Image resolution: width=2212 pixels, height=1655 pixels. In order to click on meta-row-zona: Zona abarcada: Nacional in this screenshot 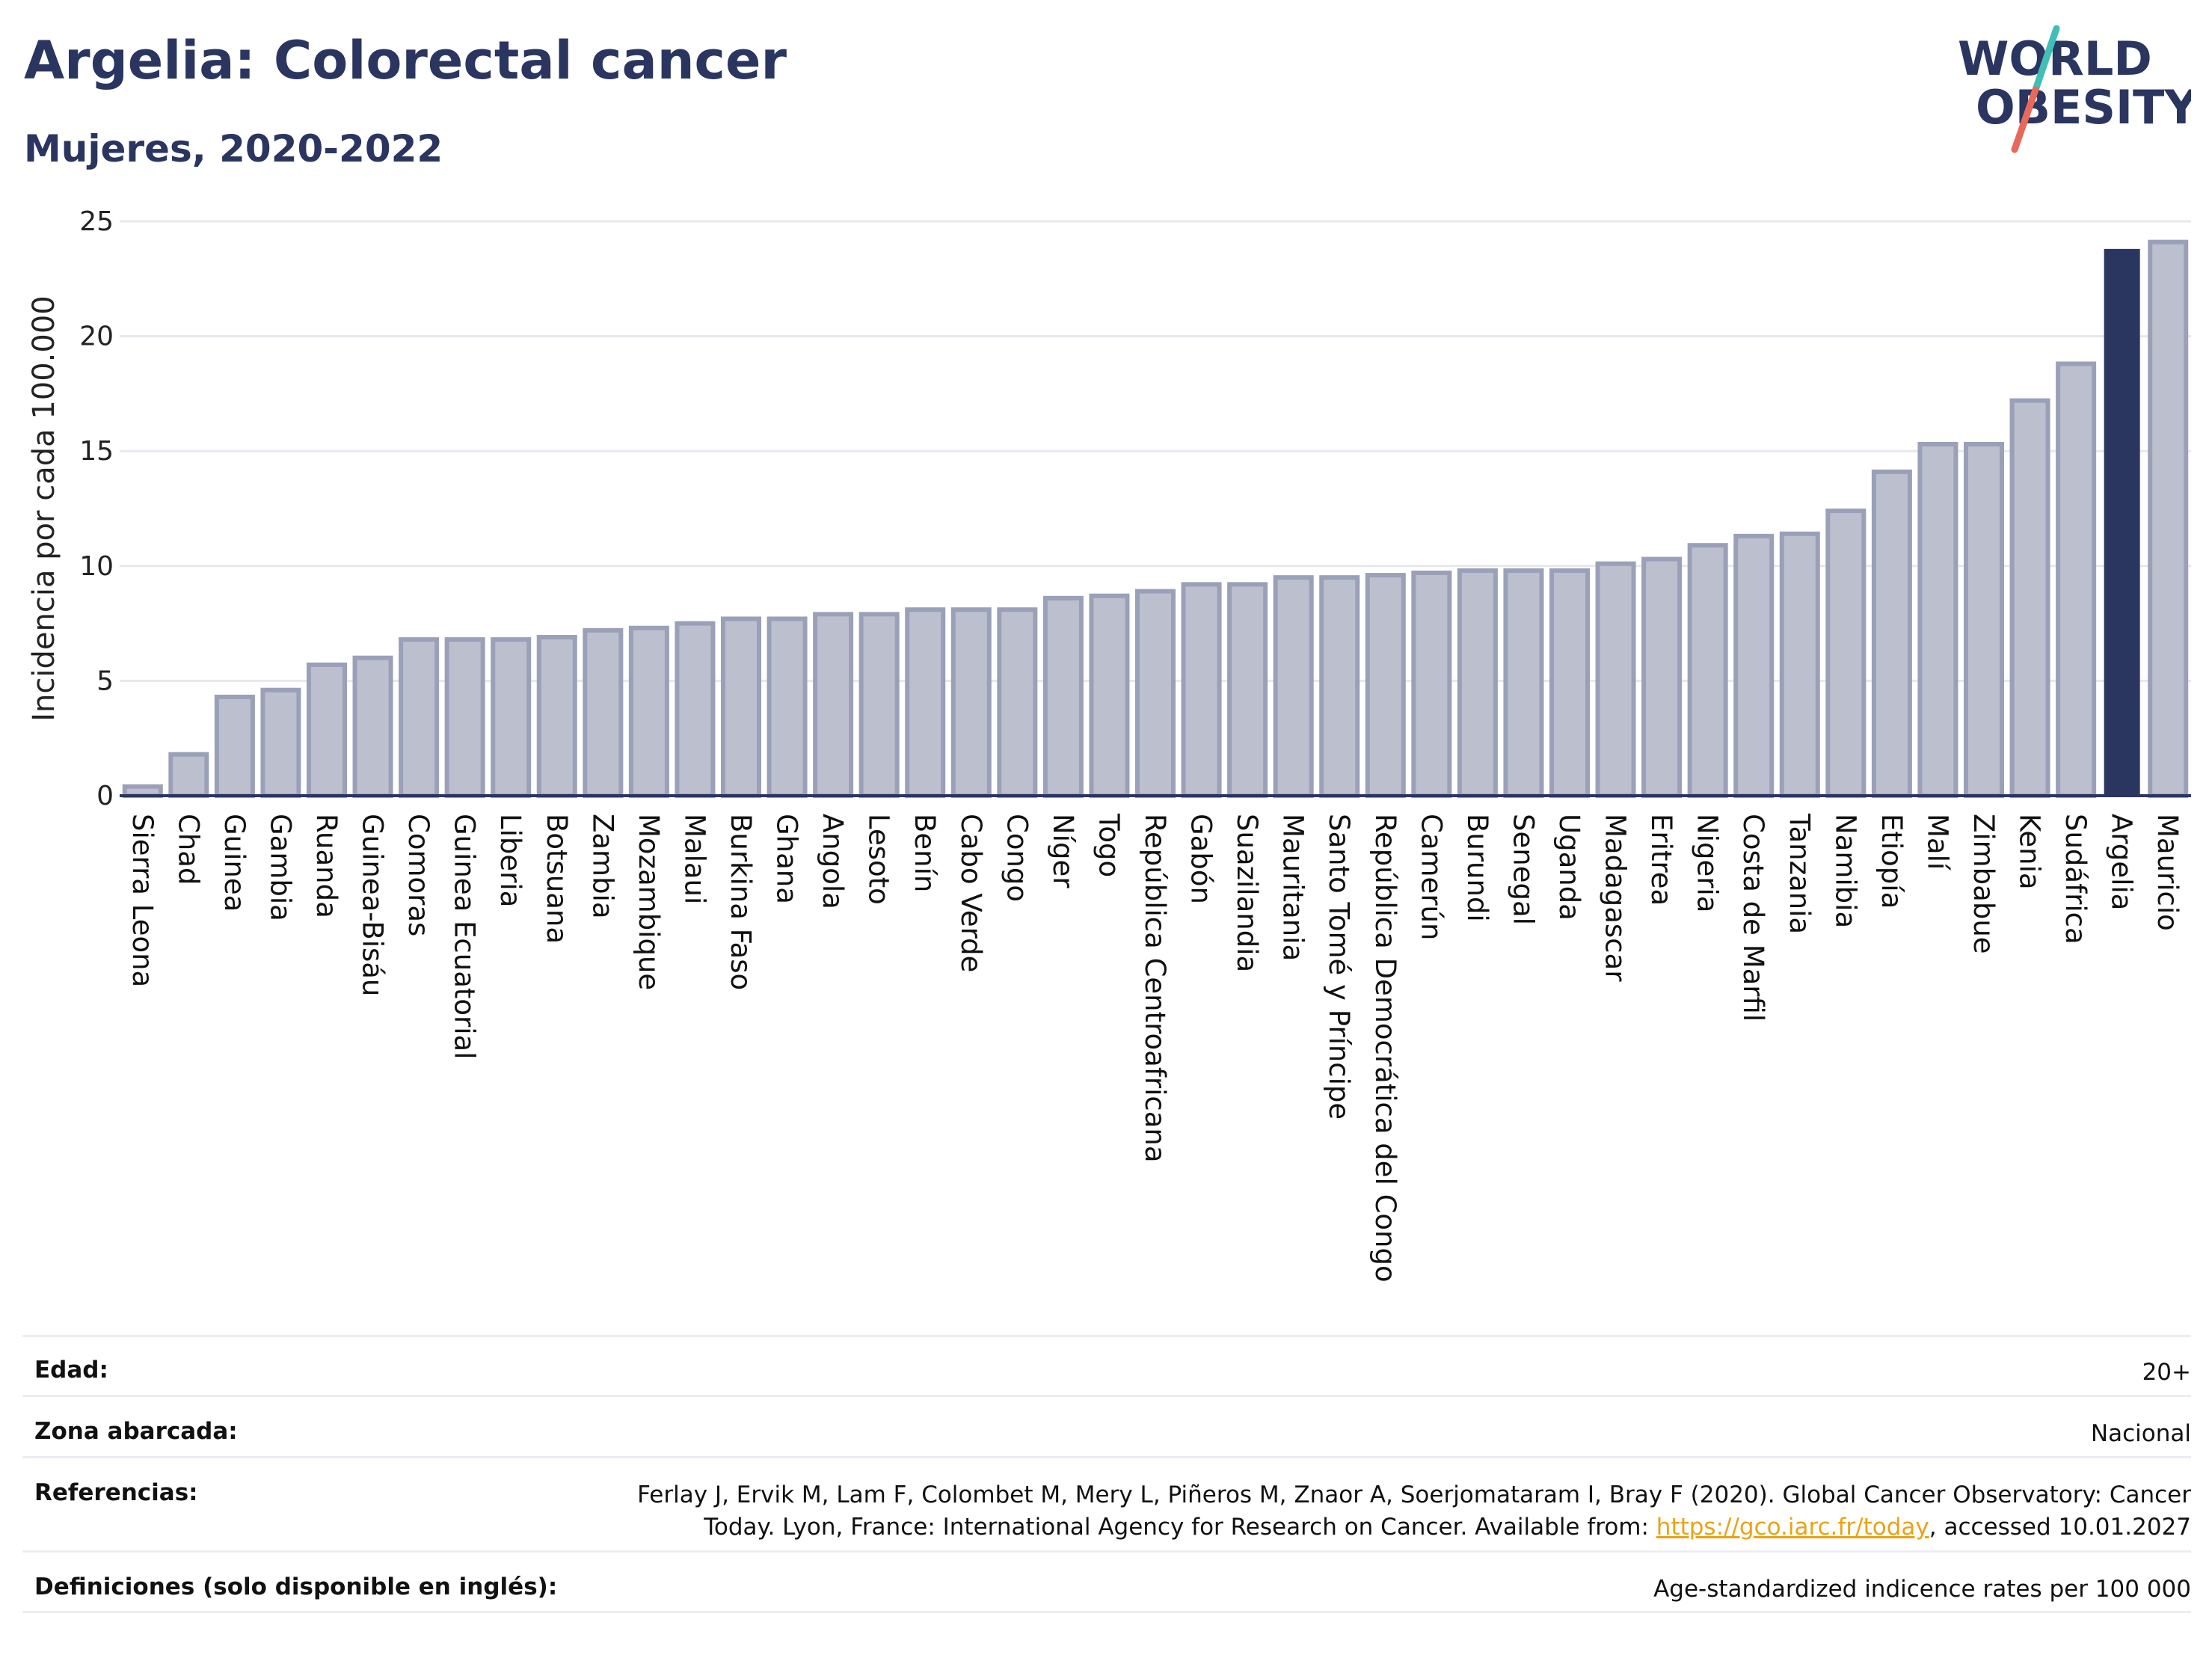, I will do `click(1106, 1425)`.